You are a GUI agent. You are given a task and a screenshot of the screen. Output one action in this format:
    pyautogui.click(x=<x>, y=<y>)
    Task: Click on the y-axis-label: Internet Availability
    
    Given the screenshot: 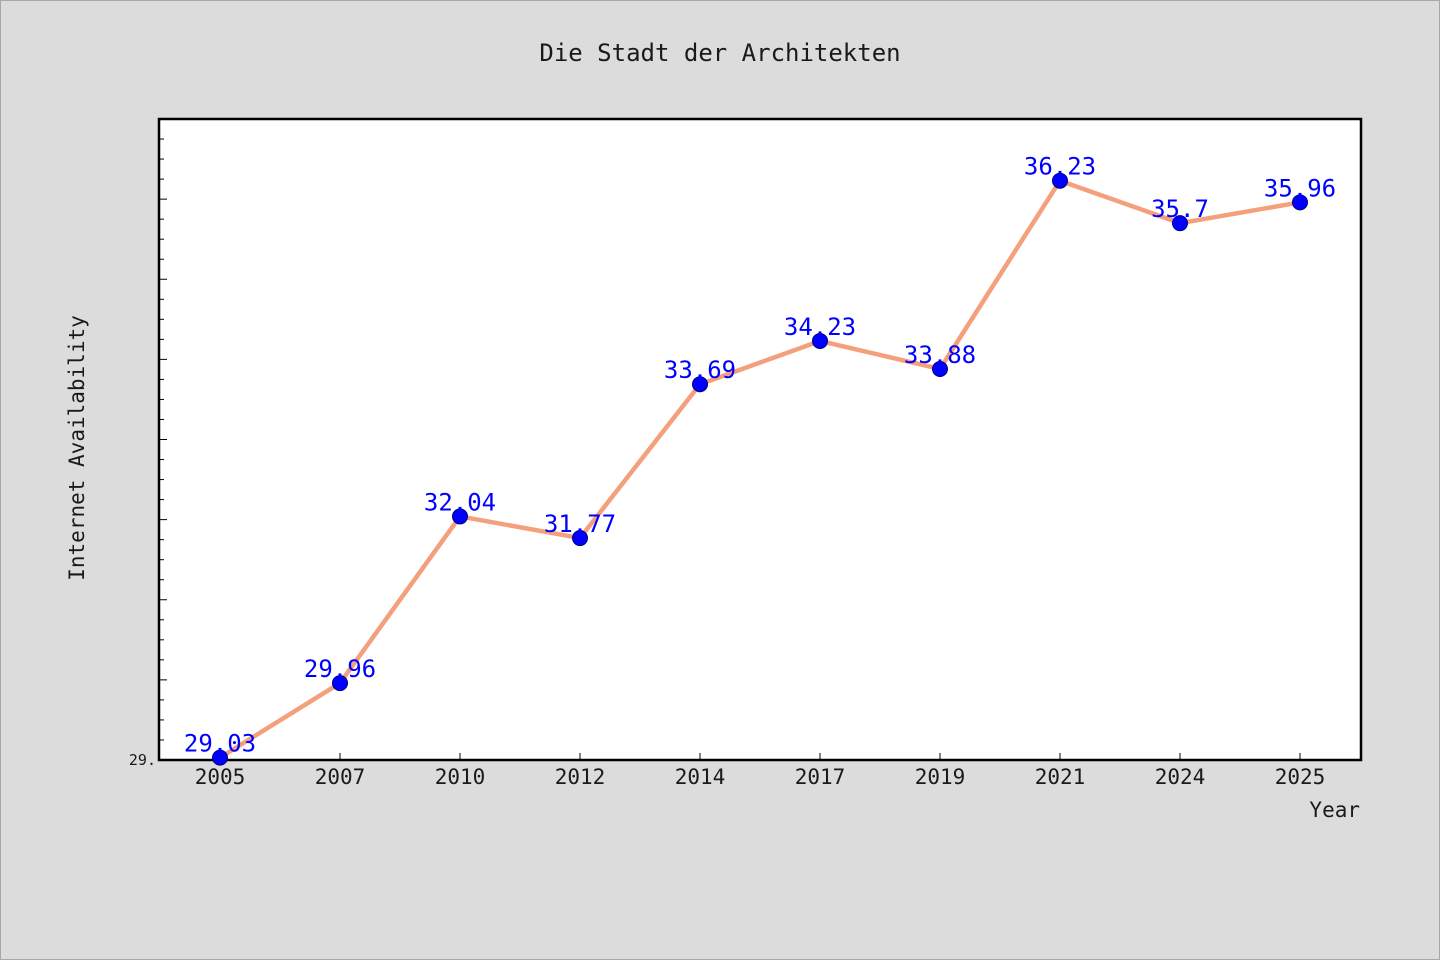 What is the action you would take?
    pyautogui.click(x=77, y=448)
    